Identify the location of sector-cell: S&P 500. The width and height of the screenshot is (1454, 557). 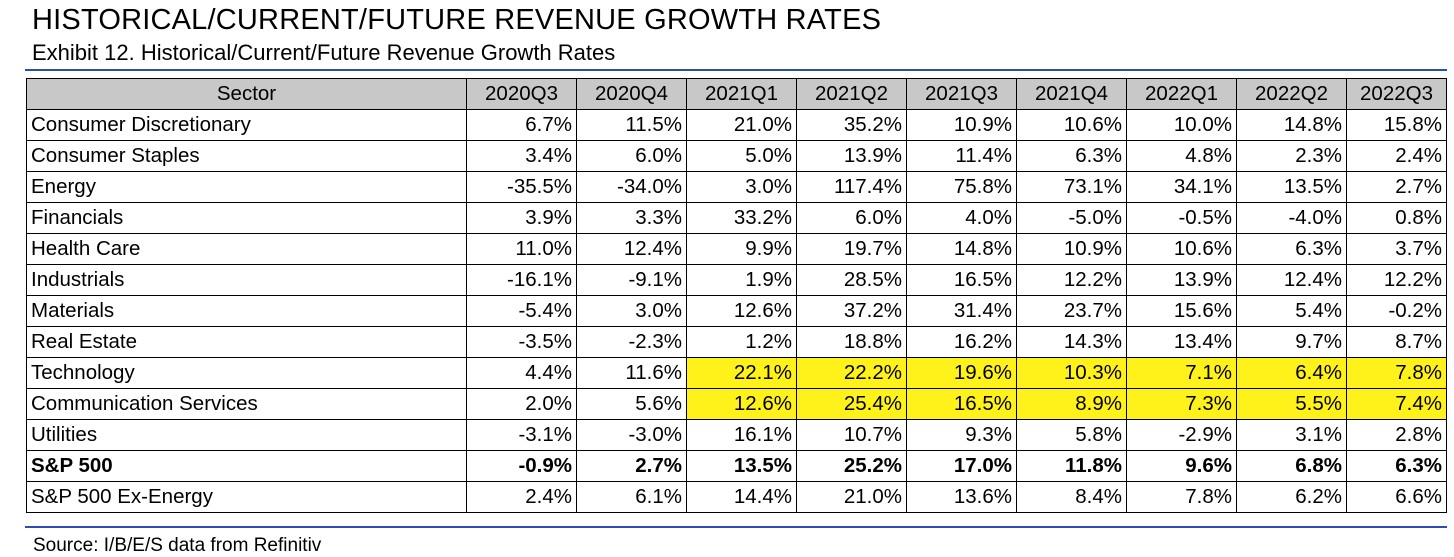
(246, 466).